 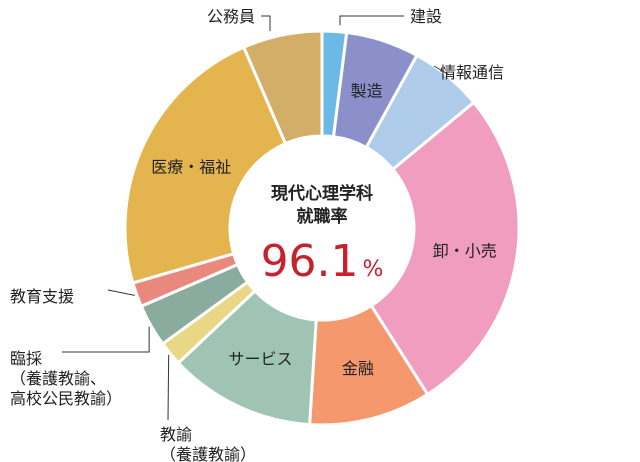 What do you see at coordinates (310, 261) in the screenshot?
I see `rate-number: 96.1` at bounding box center [310, 261].